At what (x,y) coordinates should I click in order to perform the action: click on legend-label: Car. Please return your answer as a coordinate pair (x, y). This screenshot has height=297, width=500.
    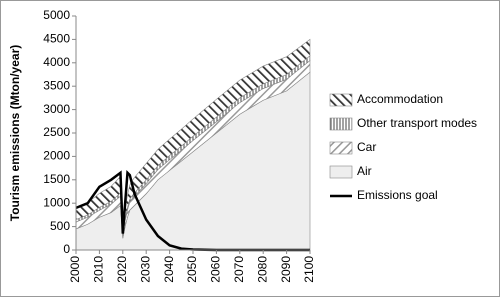
    Looking at the image, I should click on (366, 147).